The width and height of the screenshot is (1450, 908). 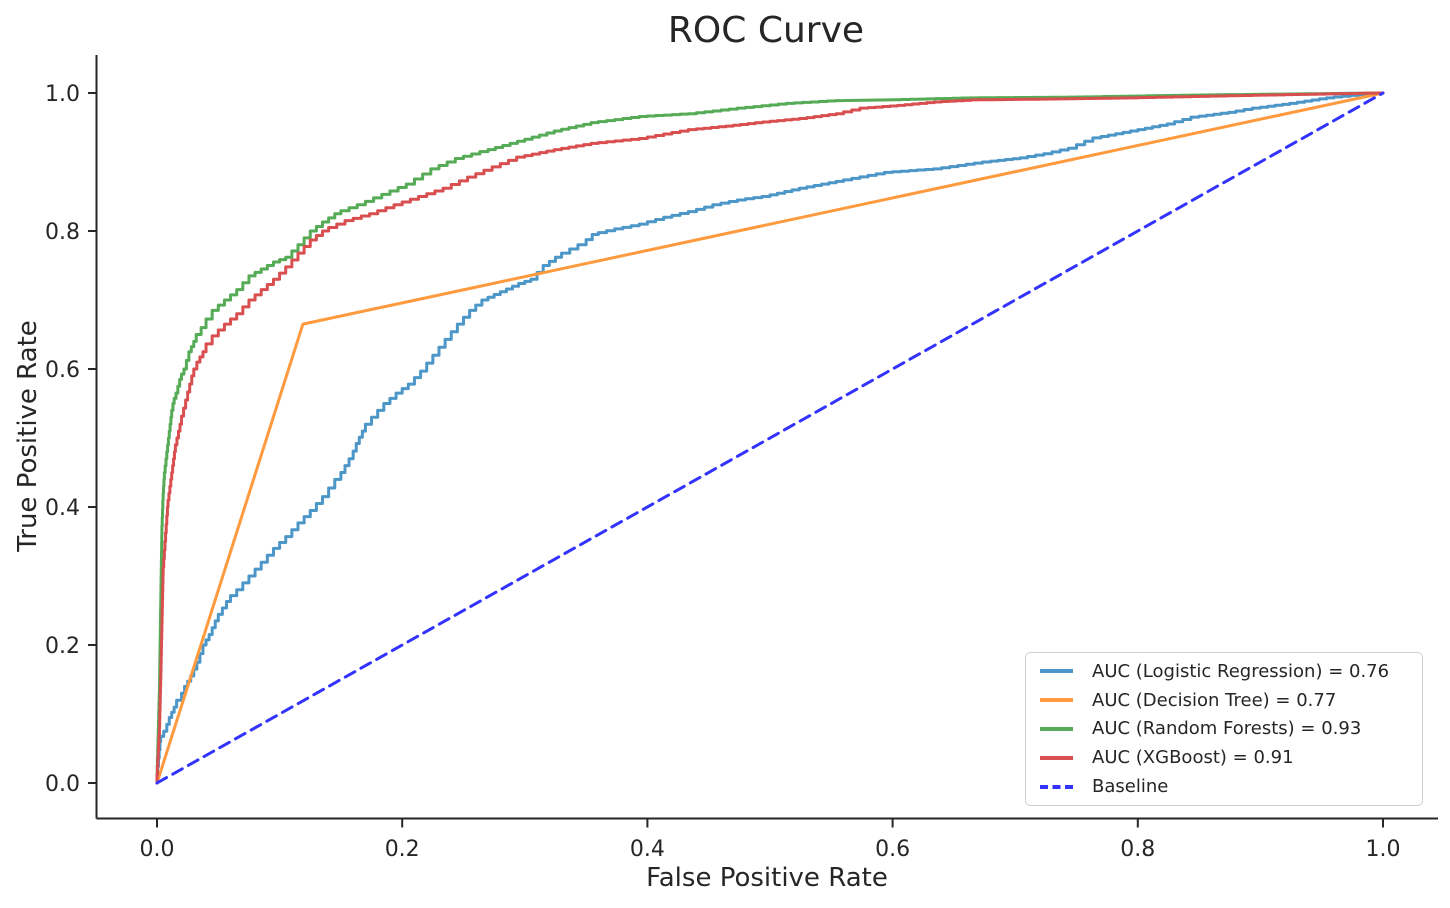 I want to click on legend-label: AUC (Logistic Regression) = 0.76, so click(x=1241, y=671).